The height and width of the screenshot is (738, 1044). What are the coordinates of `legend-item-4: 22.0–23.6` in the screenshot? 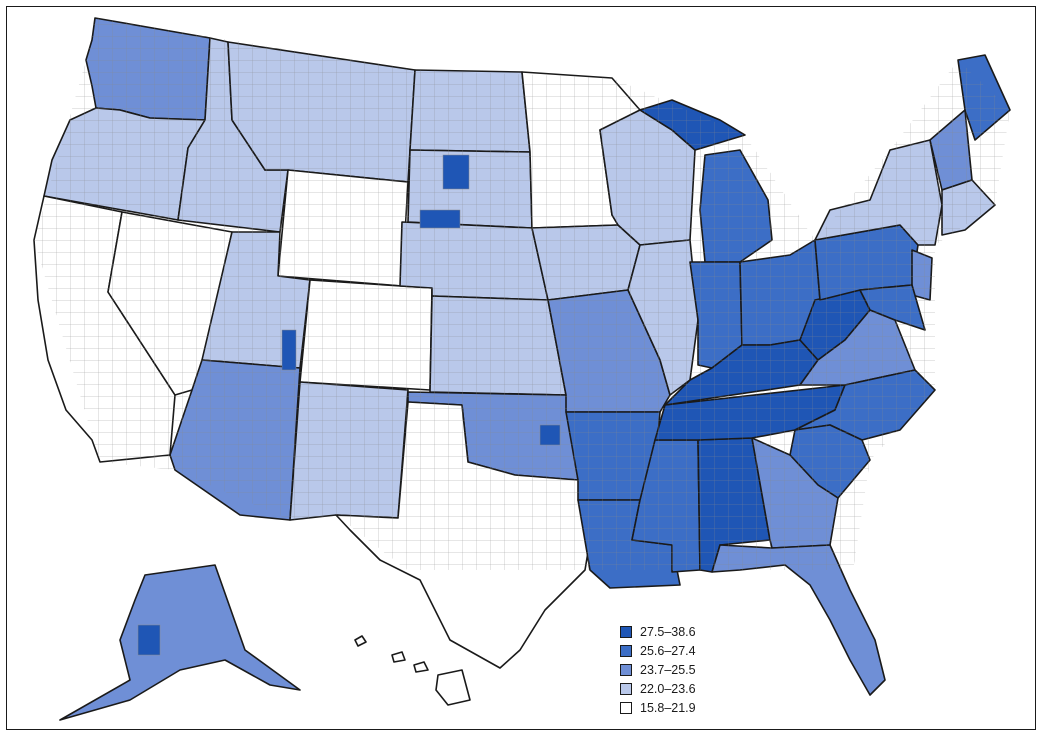 It's located at (690, 688).